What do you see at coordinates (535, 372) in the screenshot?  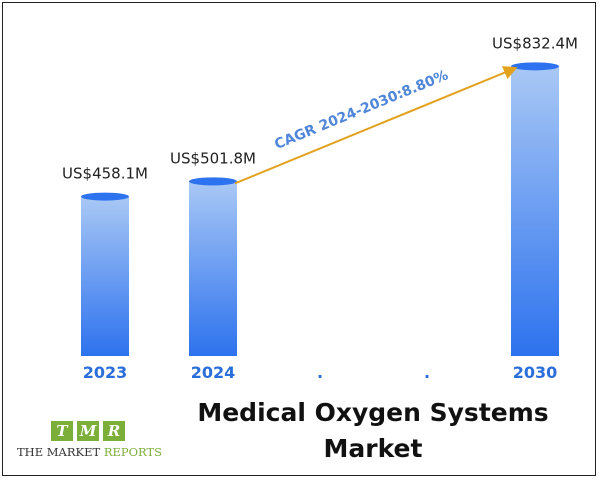 I see `category-label-2030: 2030` at bounding box center [535, 372].